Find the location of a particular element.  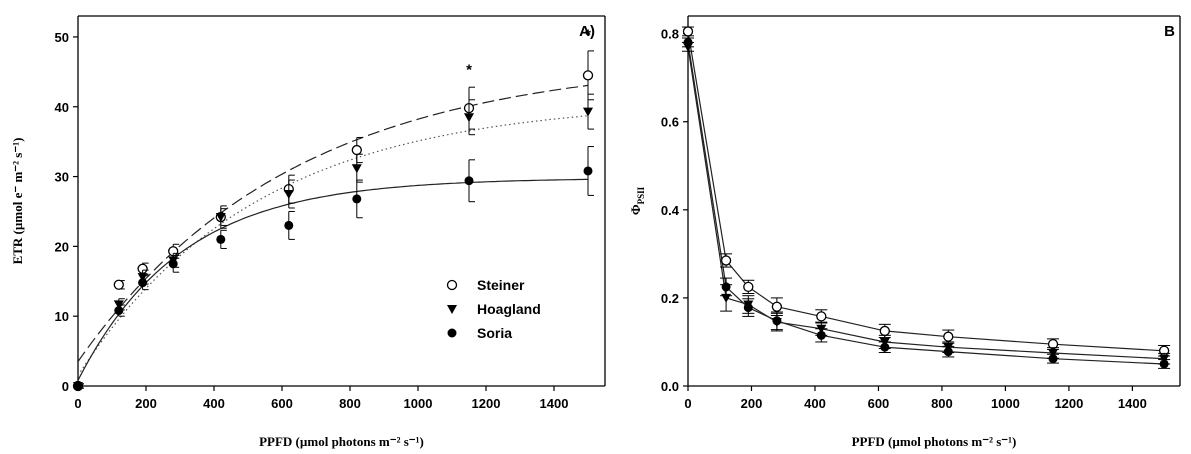

y-tick-label: 0.8 is located at coordinates (670, 34).